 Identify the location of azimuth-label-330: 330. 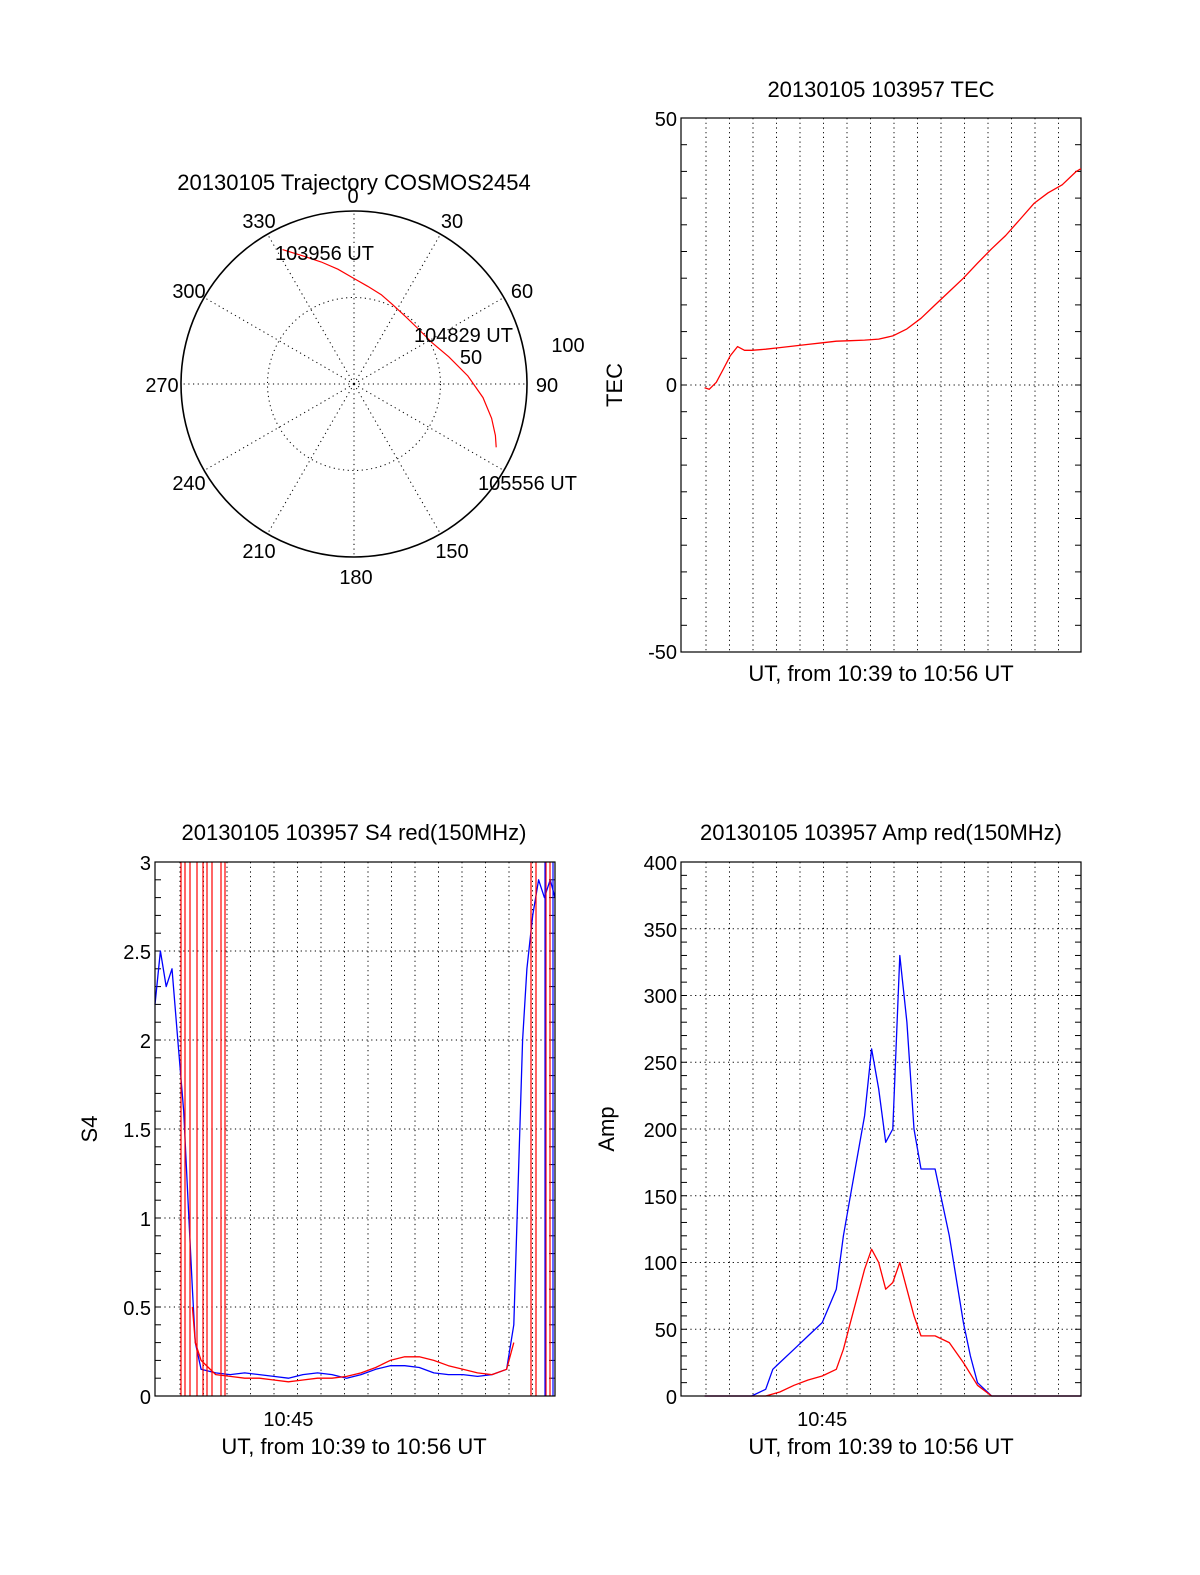
(258, 222).